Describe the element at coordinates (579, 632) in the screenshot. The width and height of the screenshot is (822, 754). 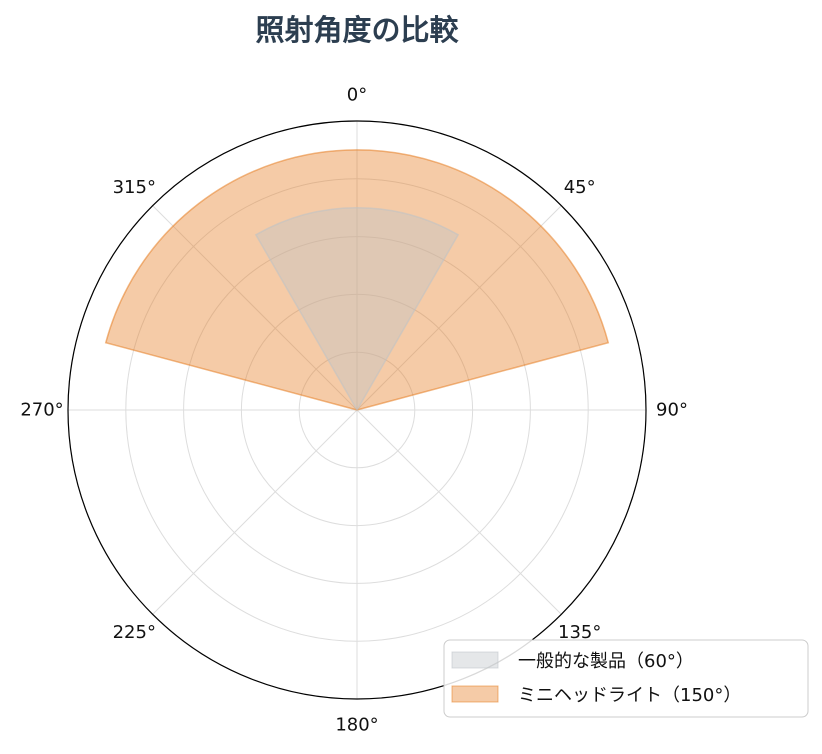
I see `theta-tick-label-3: 135°` at that location.